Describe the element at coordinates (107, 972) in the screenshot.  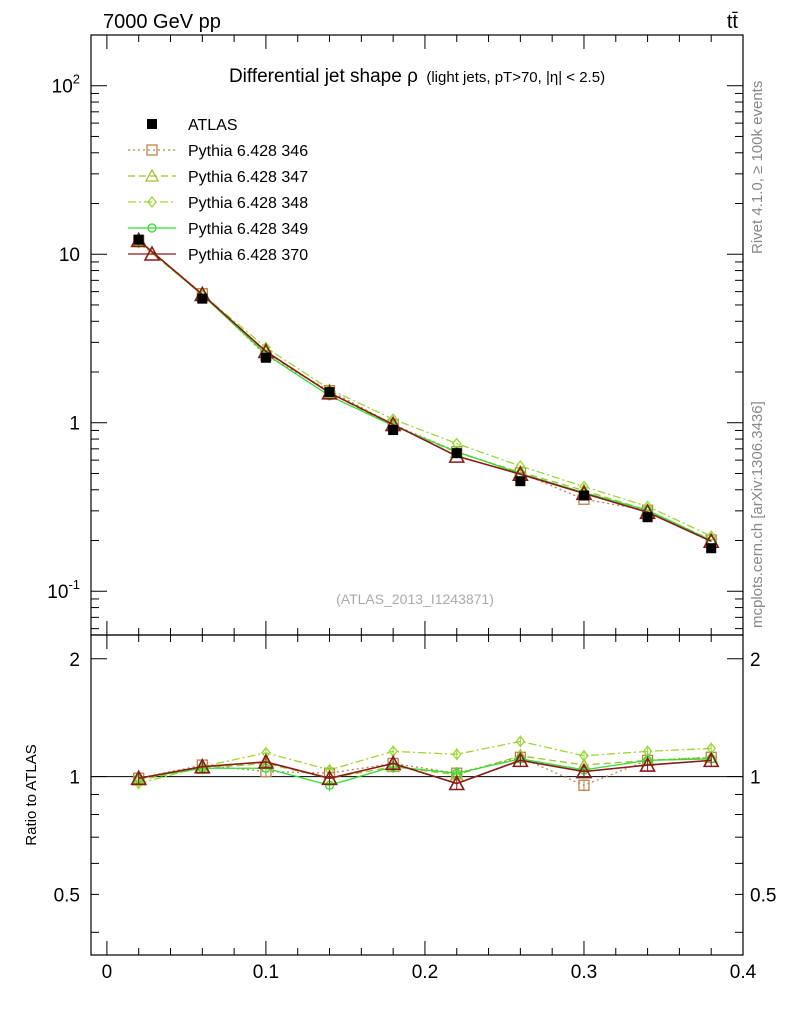
I see `x-tick-label: 0` at that location.